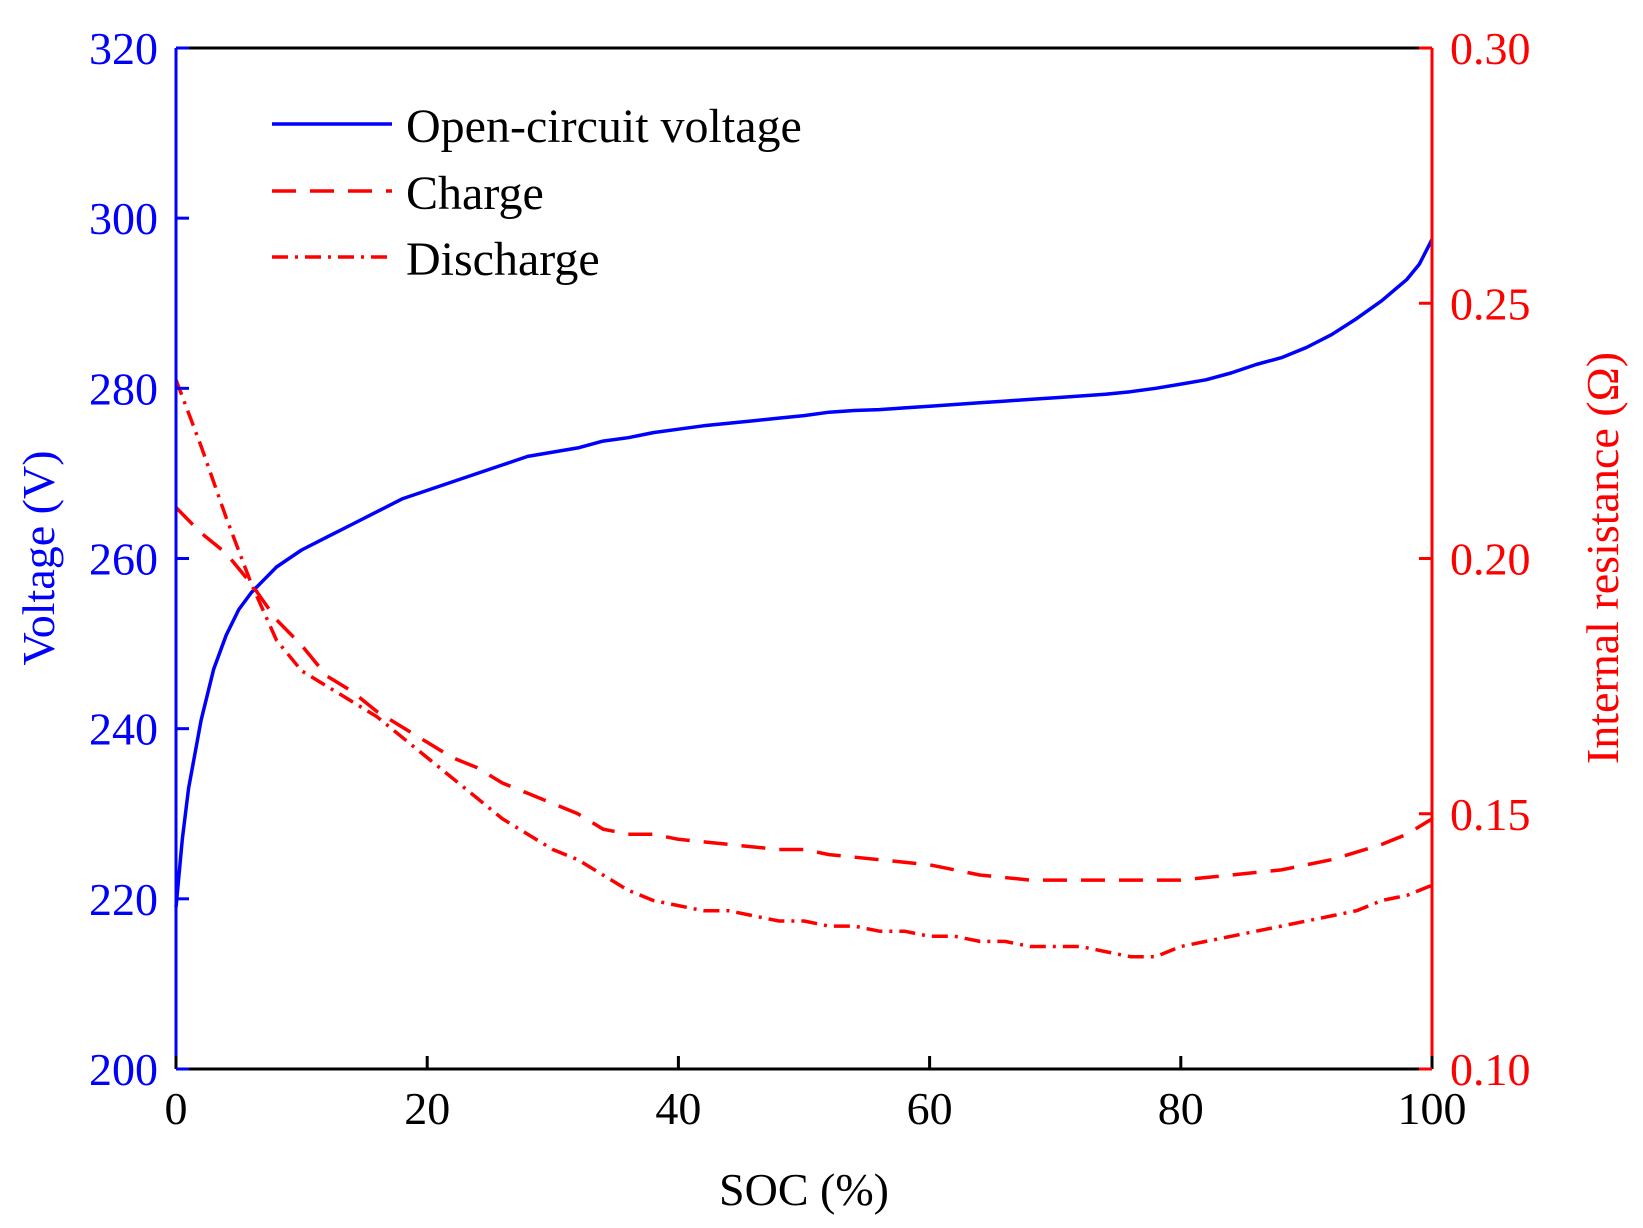  Describe the element at coordinates (475, 193) in the screenshot. I see `legend-label-charge: Charge` at that location.